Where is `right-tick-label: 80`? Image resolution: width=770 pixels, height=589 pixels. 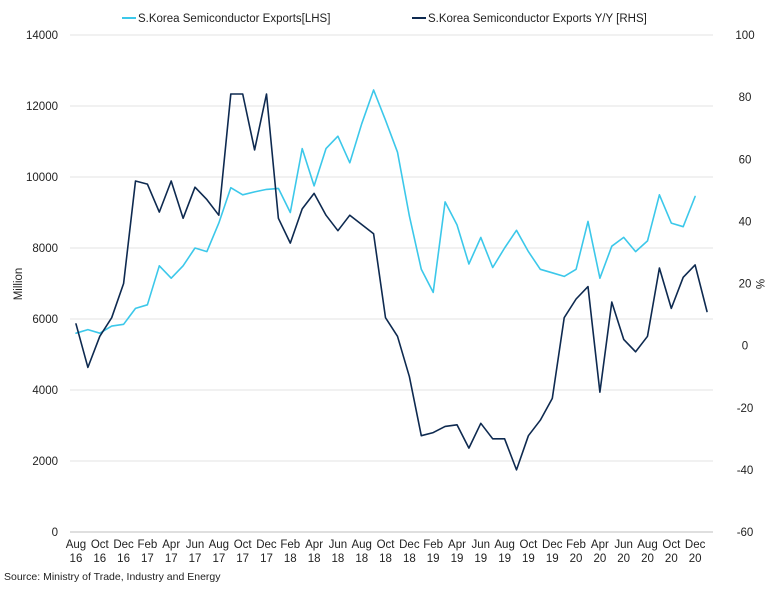 right-tick-label: 80 is located at coordinates (745, 98).